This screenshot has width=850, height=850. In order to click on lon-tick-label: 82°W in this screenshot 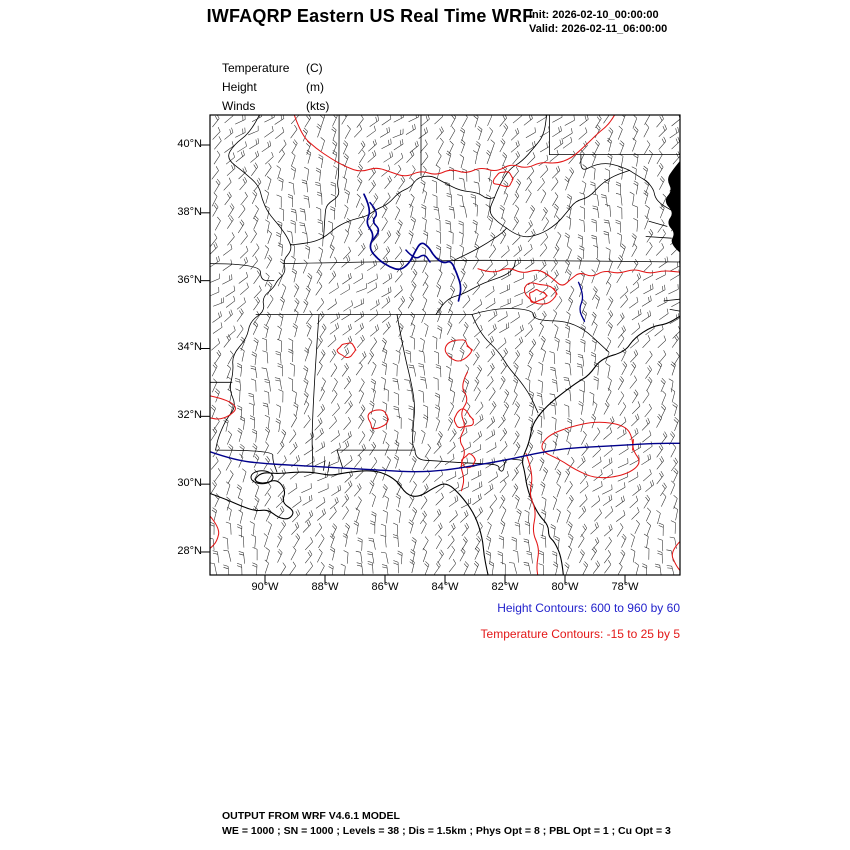, I will do `click(505, 587)`.